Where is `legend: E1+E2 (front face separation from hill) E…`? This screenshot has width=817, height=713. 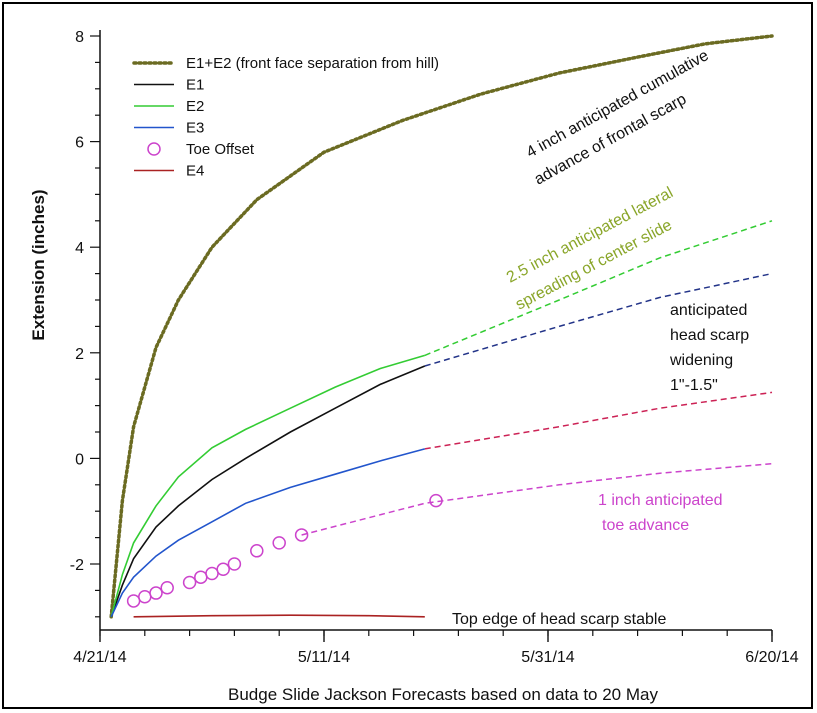 legend: E1+E2 (front face separation from hill) E… is located at coordinates (285, 117).